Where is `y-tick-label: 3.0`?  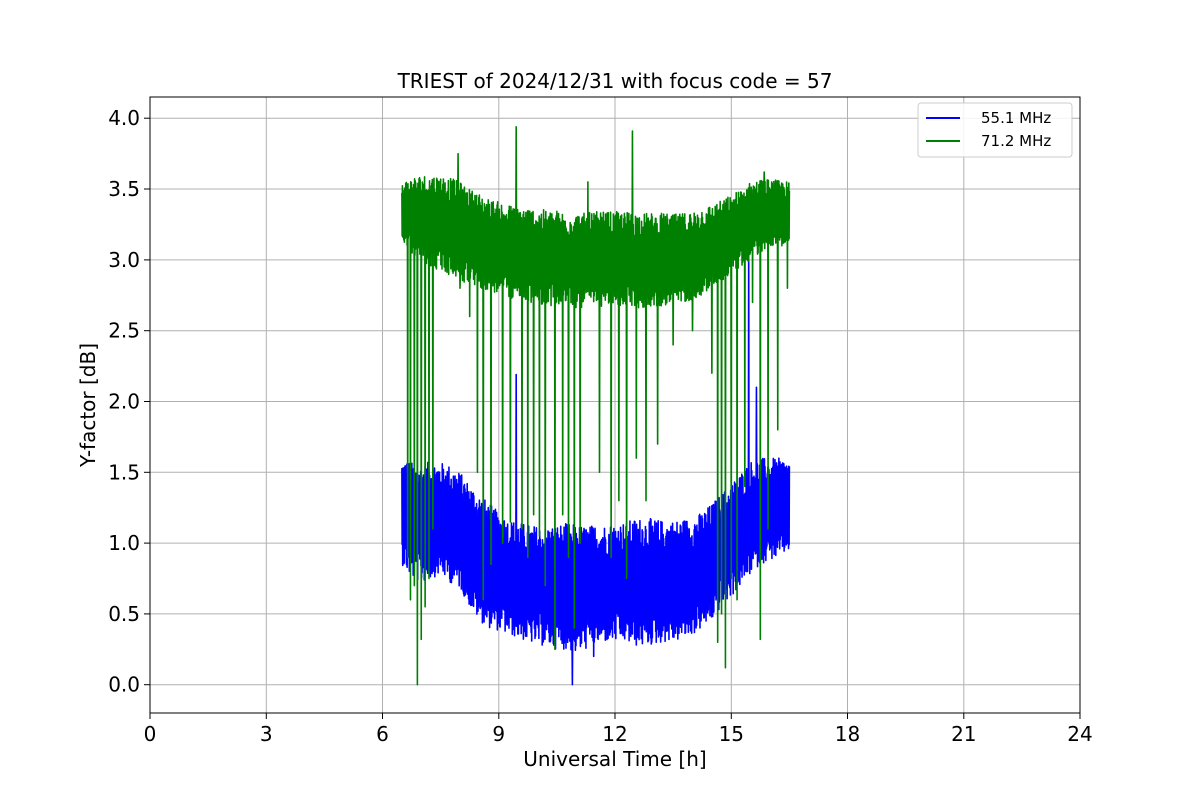
y-tick-label: 3.0 is located at coordinates (124, 260).